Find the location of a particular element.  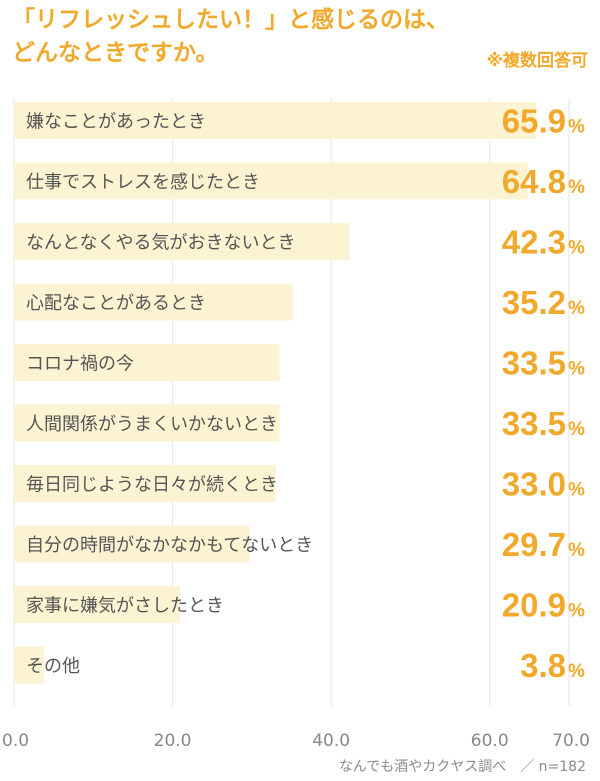

x-tick-label: 0.0 is located at coordinates (15, 741).